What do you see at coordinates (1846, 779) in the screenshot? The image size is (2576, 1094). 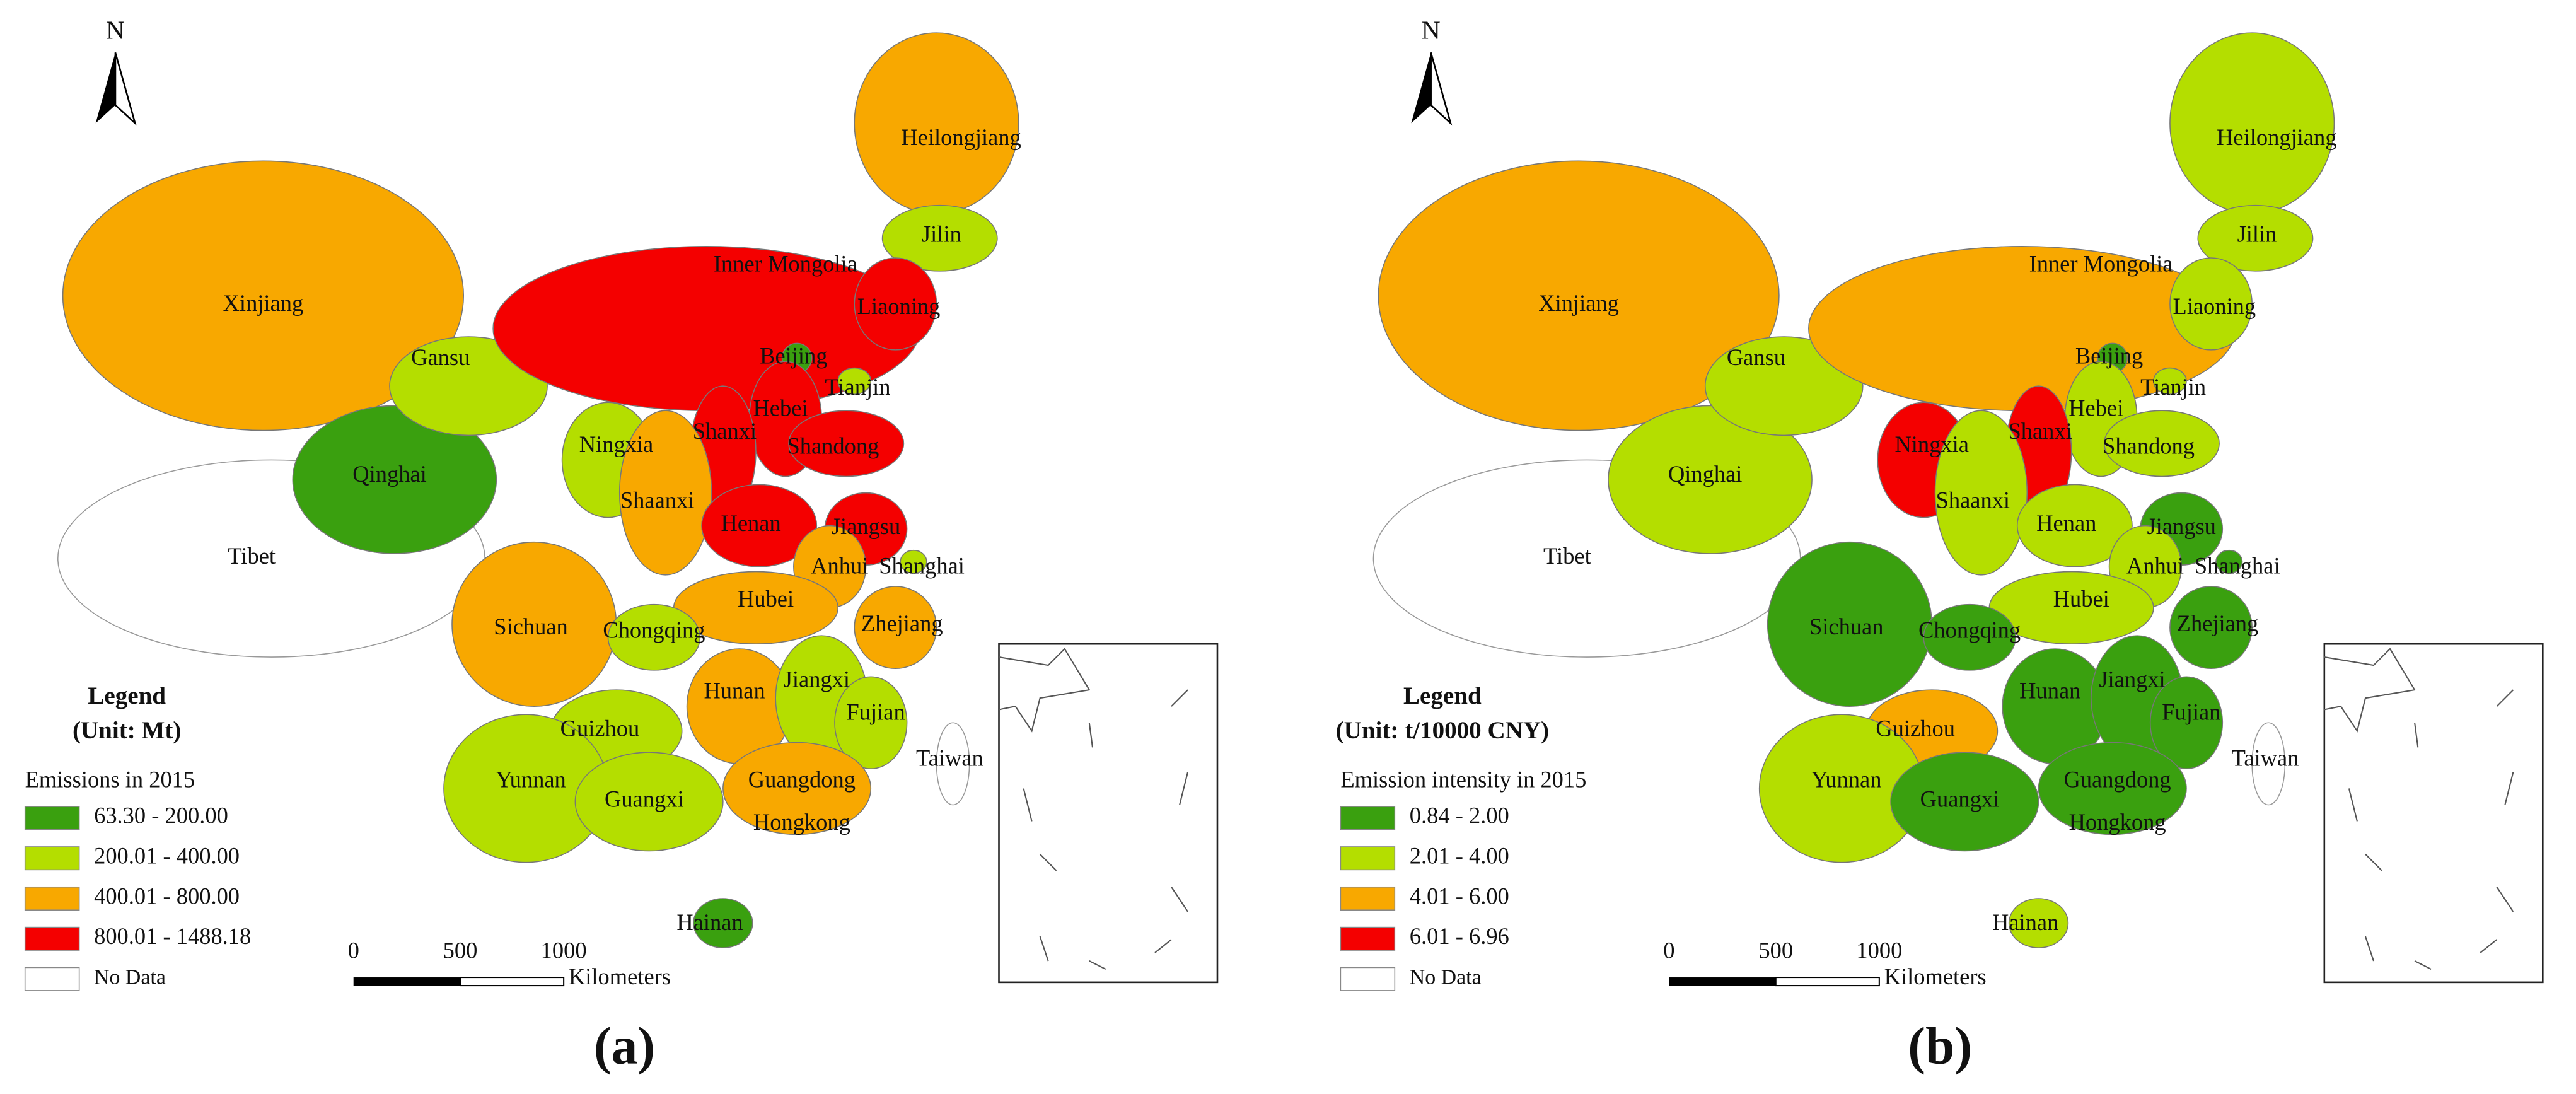 I see `region-label: Yunnan` at bounding box center [1846, 779].